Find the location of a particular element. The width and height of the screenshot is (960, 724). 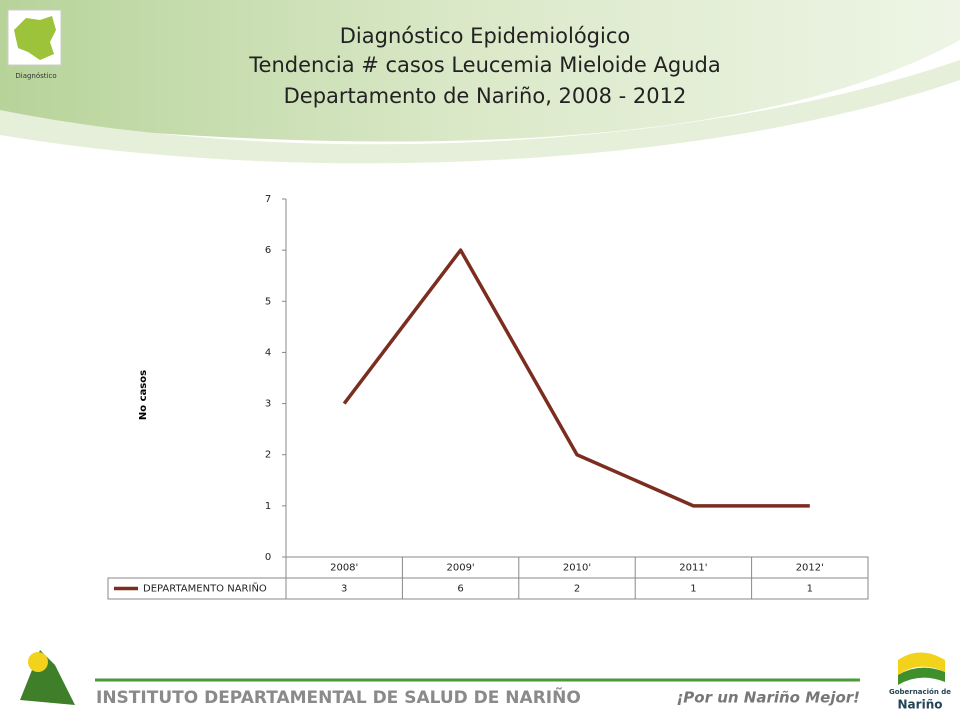

y-tick-label: 5 is located at coordinates (268, 301).